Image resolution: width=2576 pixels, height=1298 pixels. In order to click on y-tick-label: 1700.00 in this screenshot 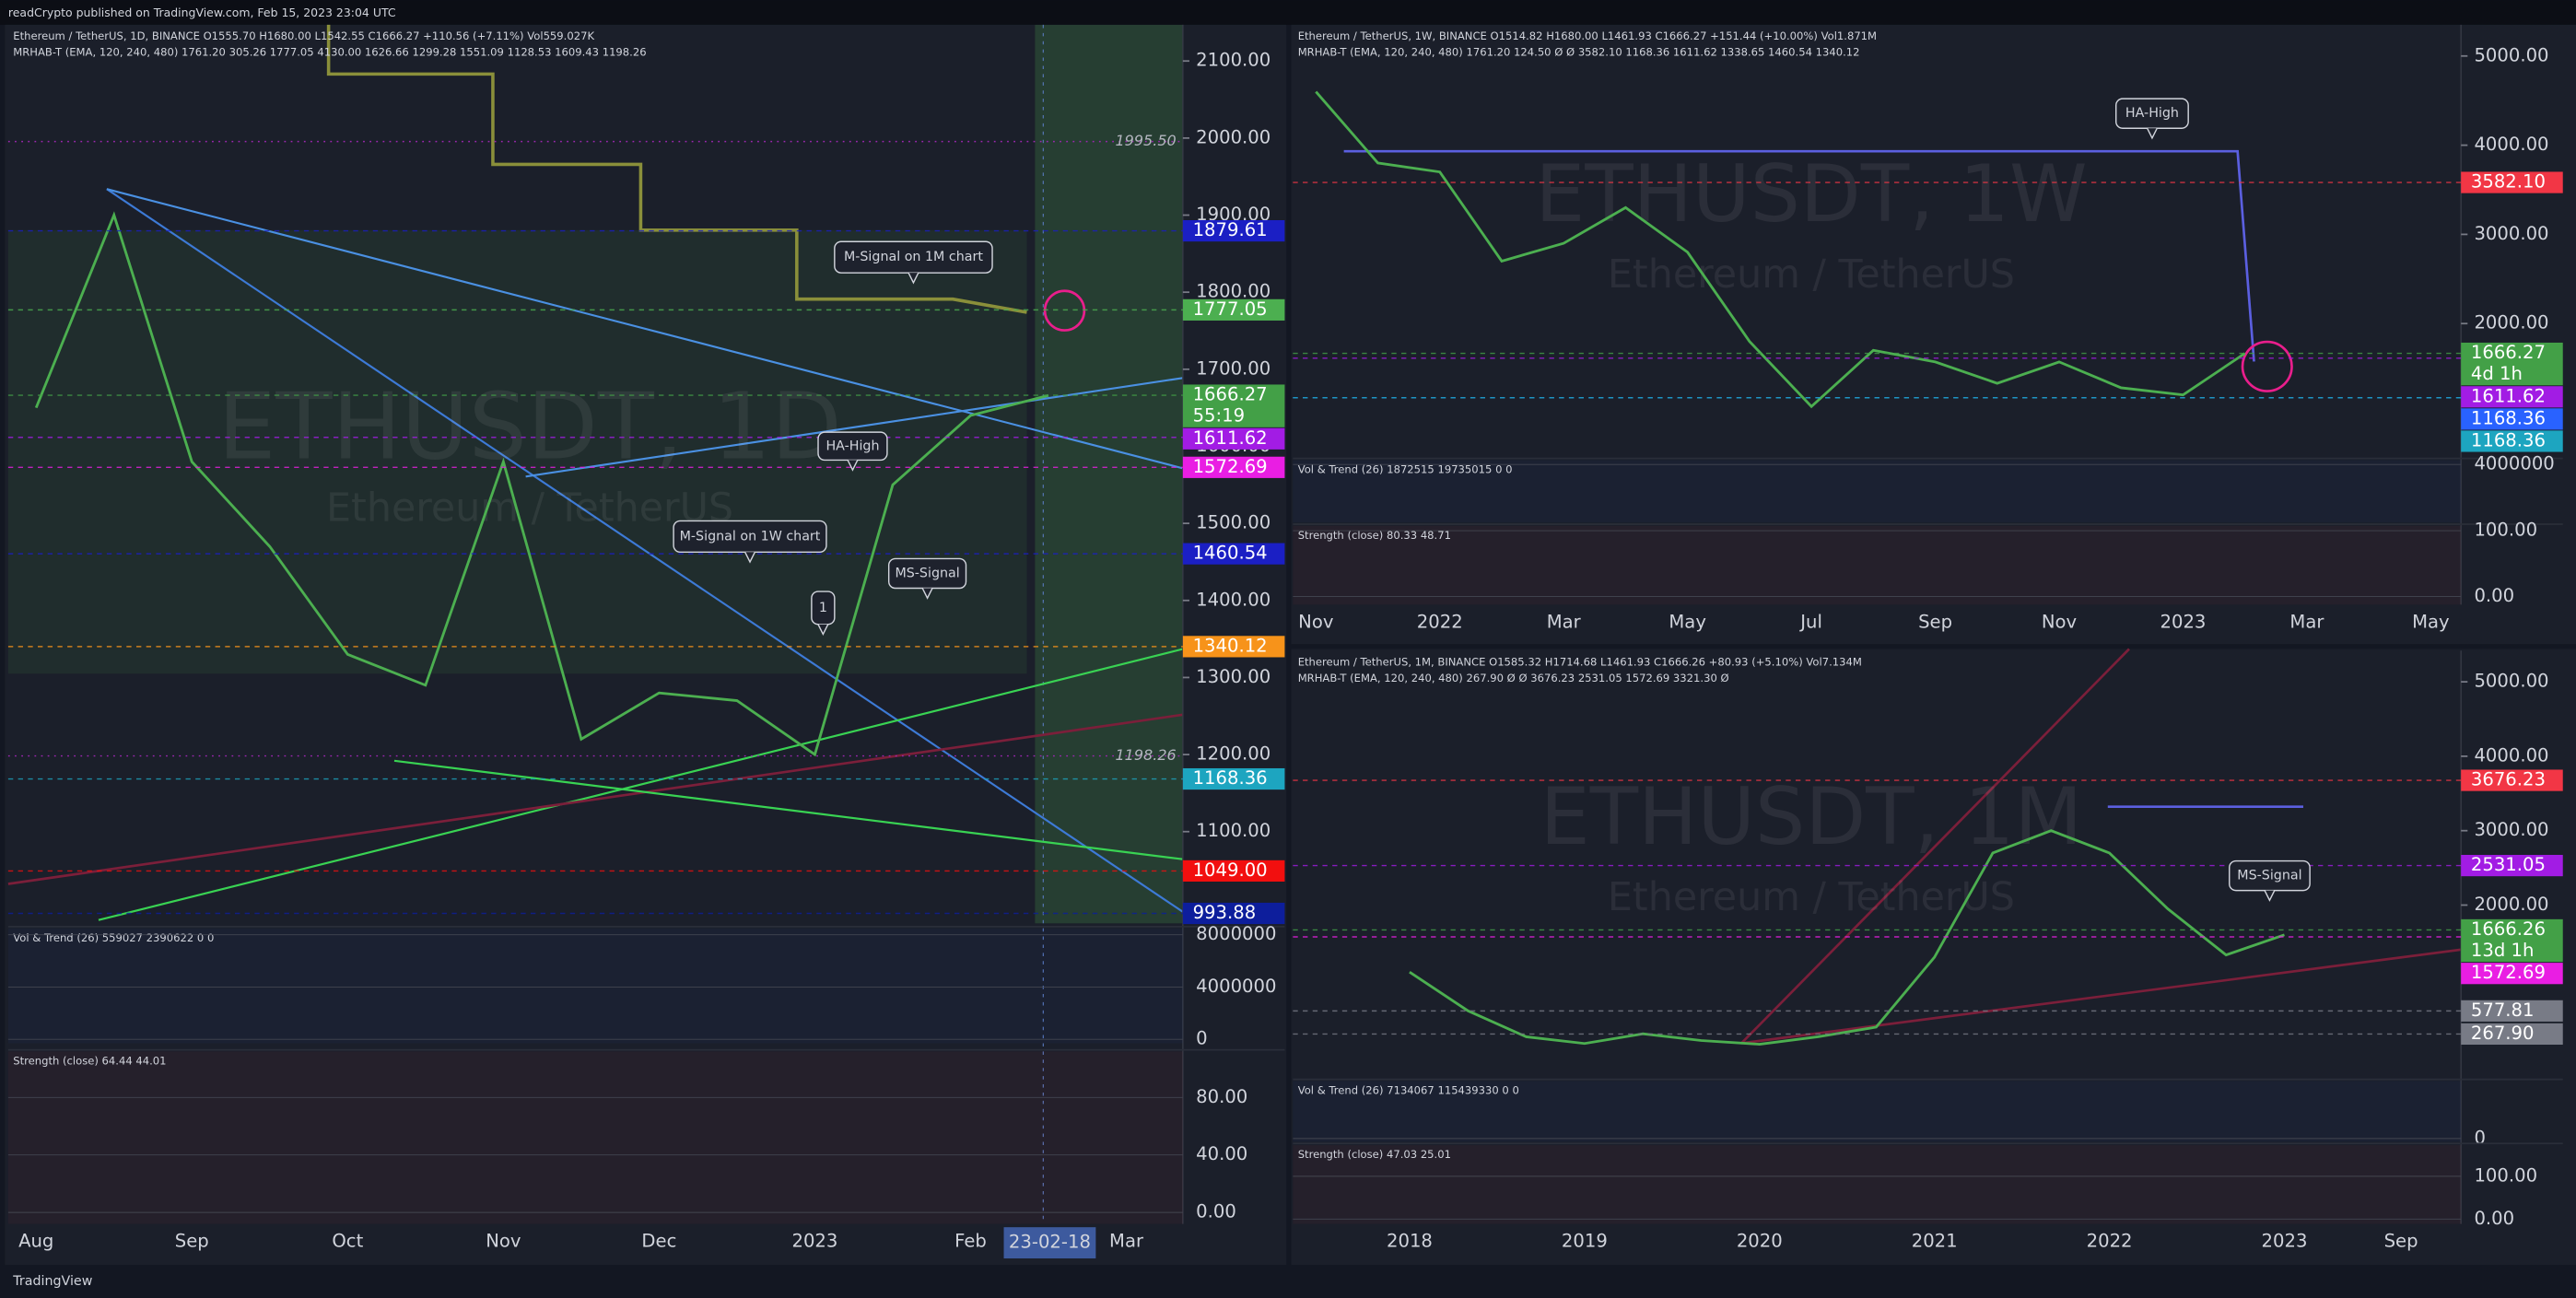, I will do `click(1233, 368)`.